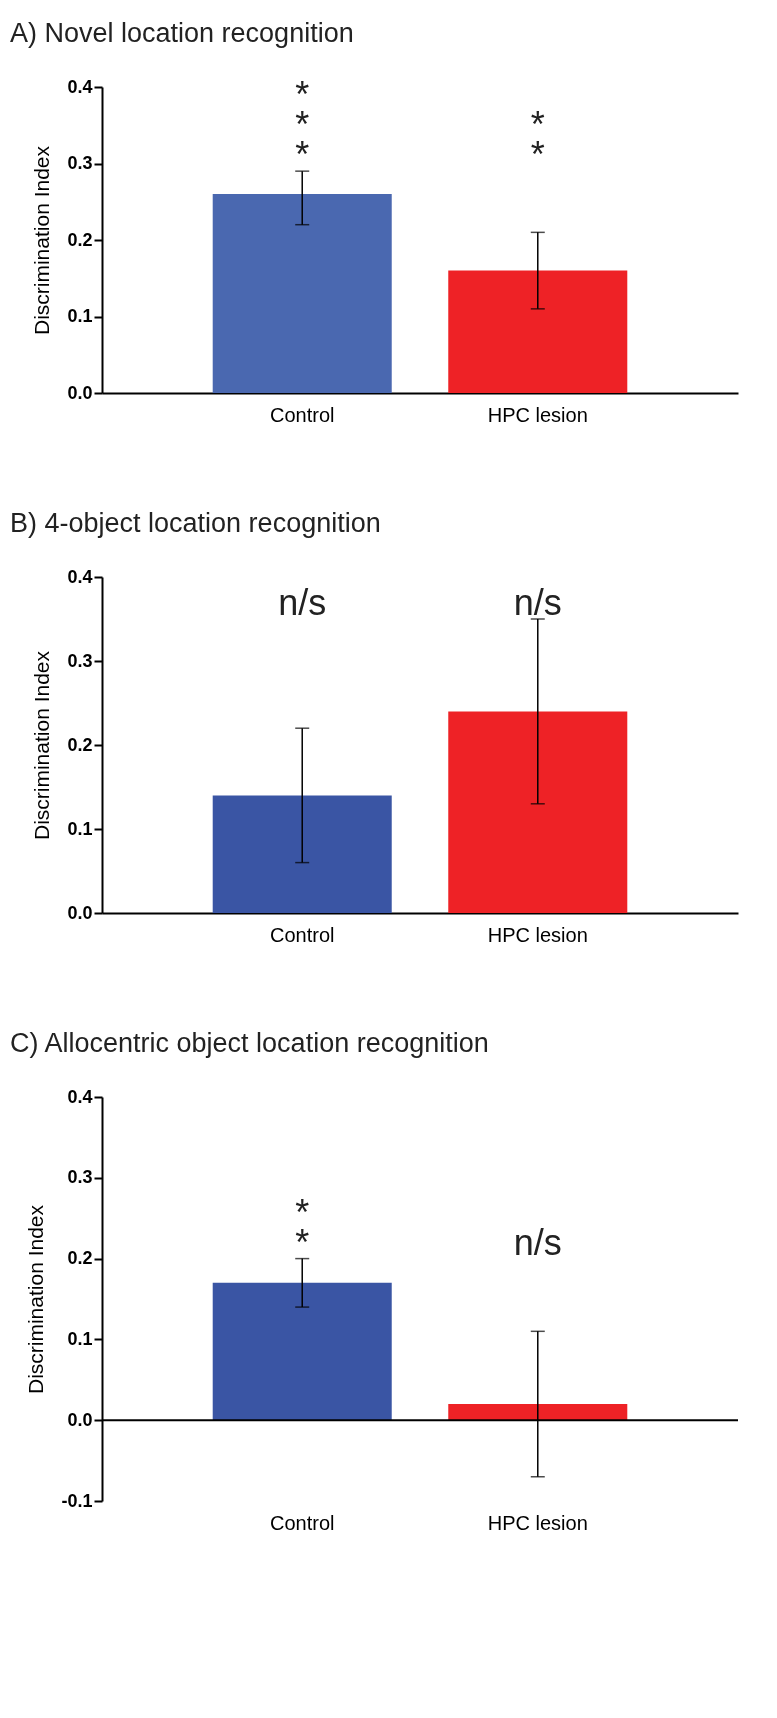 Image resolution: width=777 pixels, height=1718 pixels. Describe the element at coordinates (249, 1043) in the screenshot. I see `chart-title: C) Allocentric object location recognition` at that location.